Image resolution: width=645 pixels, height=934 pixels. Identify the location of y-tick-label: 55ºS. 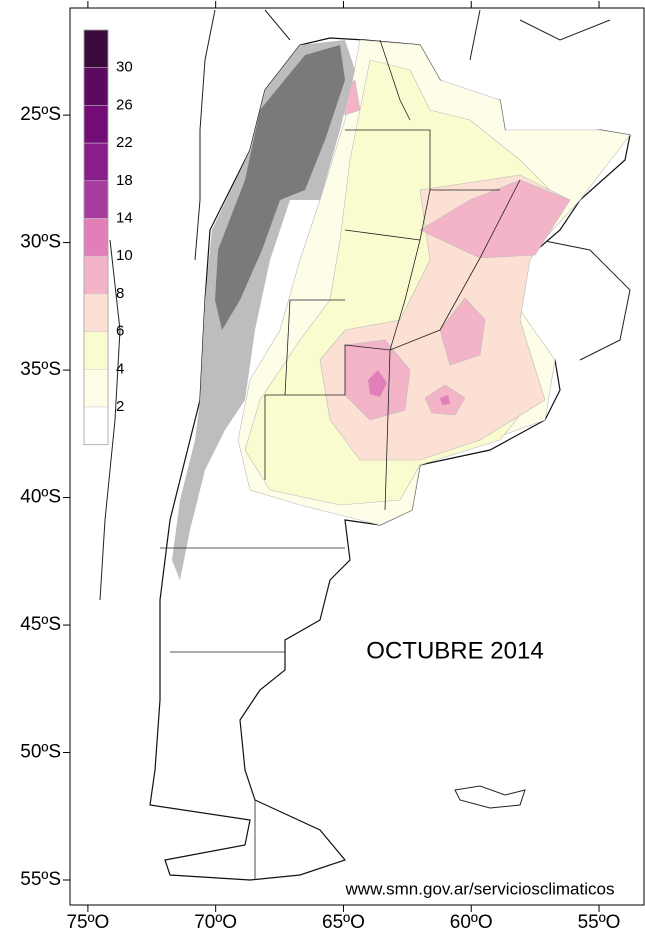
(40, 879).